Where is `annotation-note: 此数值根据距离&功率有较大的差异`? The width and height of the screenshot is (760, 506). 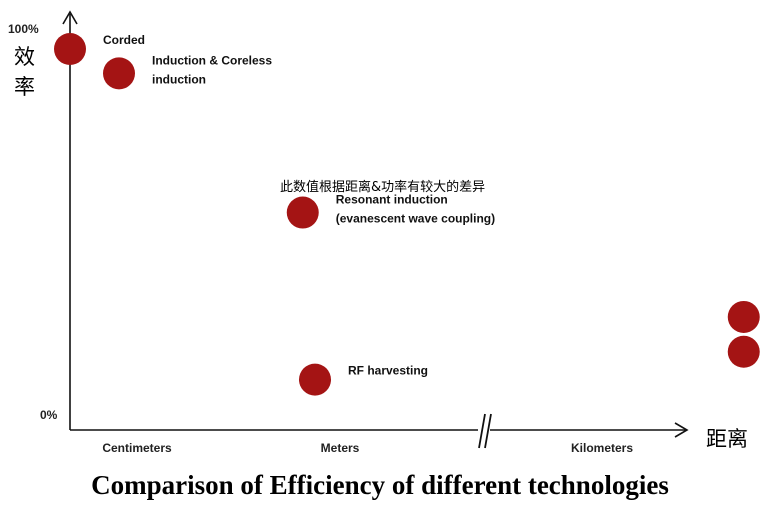 annotation-note: 此数值根据距离&功率有较大的差异 is located at coordinates (382, 187).